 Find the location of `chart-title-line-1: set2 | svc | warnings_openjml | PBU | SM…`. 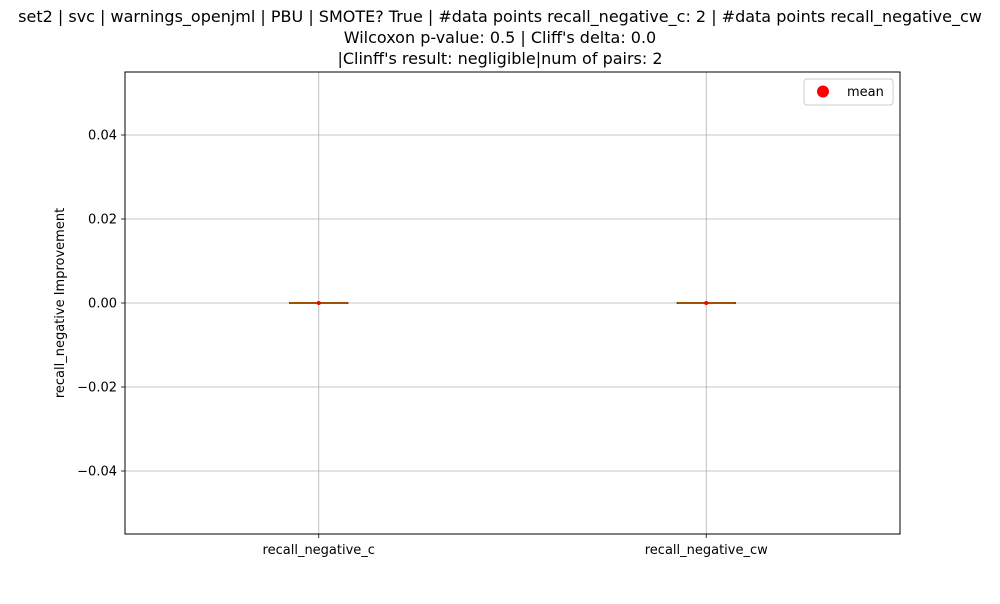

chart-title-line-1: set2 | svc | warnings_openjml | PBU | SM… is located at coordinates (500, 17).